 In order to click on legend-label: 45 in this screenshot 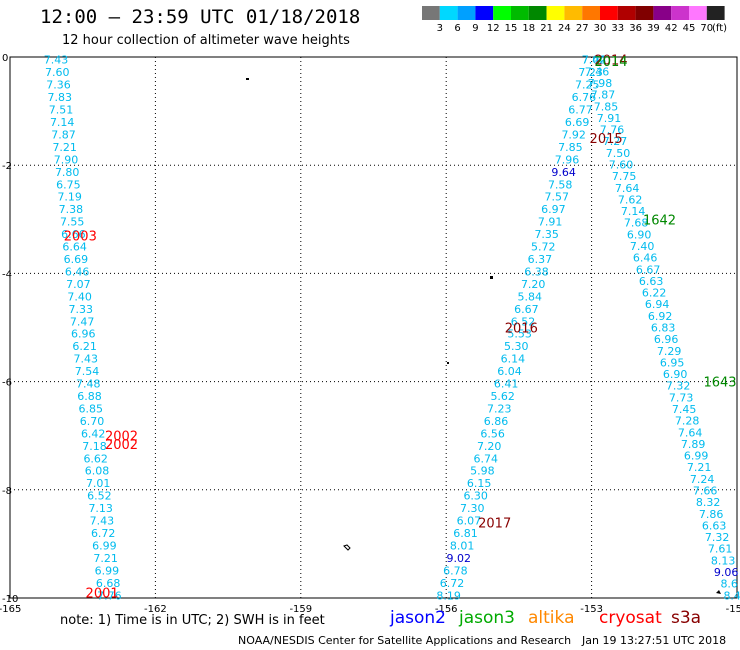, I will do `click(689, 28)`.